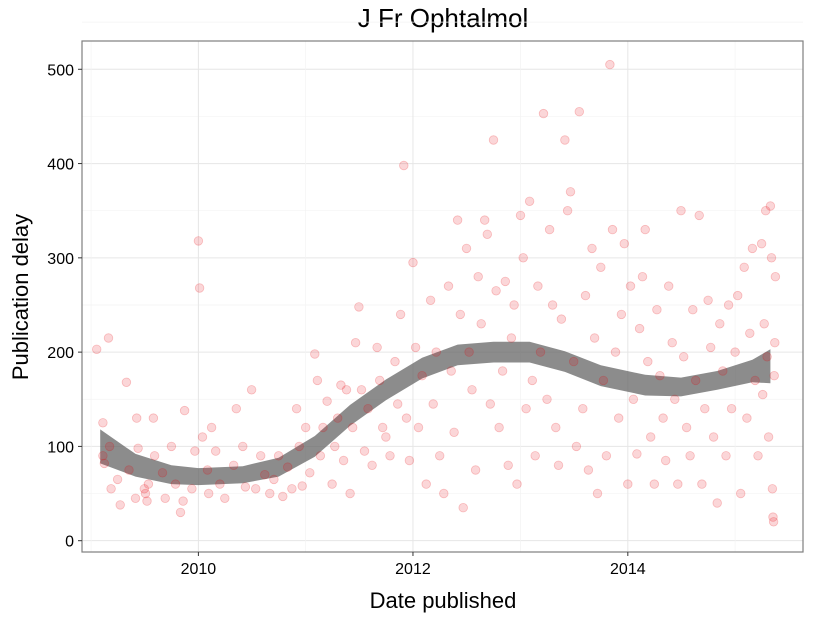 The height and width of the screenshot is (618, 825). Describe the element at coordinates (199, 569) in the screenshot. I see `x-tick-label: 2010` at that location.